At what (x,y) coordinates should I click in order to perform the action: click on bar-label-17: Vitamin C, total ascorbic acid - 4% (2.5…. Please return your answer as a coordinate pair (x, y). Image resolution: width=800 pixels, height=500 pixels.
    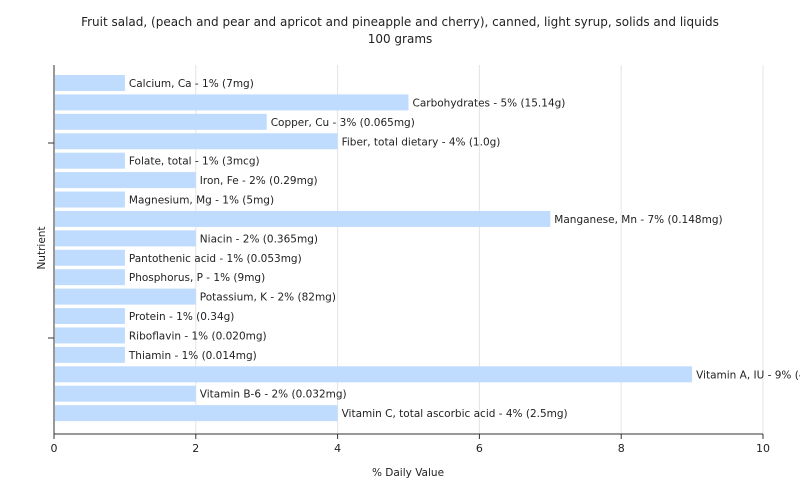
    Looking at the image, I should click on (455, 414).